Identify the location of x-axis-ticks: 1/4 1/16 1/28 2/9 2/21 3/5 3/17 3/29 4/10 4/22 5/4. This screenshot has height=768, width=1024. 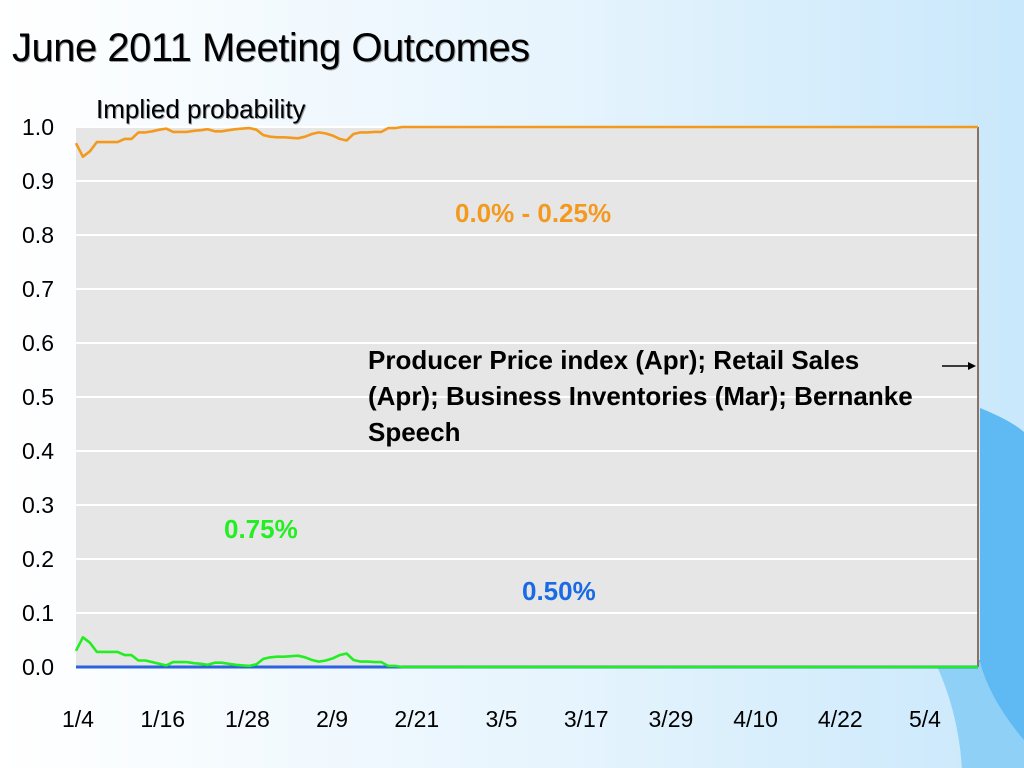
(501, 719).